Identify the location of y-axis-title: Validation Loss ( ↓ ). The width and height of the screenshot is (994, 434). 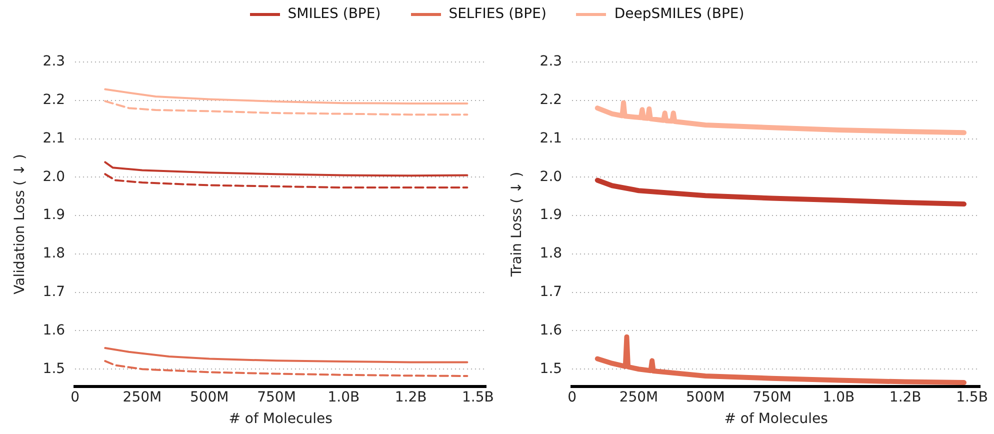
(20, 224).